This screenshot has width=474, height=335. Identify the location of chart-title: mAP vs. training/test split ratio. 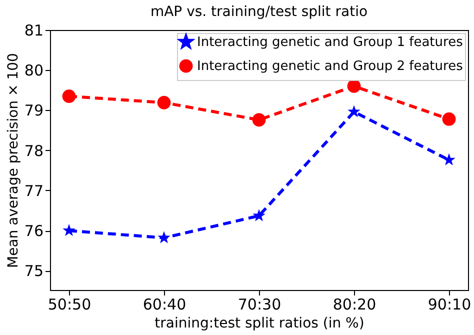
(259, 12).